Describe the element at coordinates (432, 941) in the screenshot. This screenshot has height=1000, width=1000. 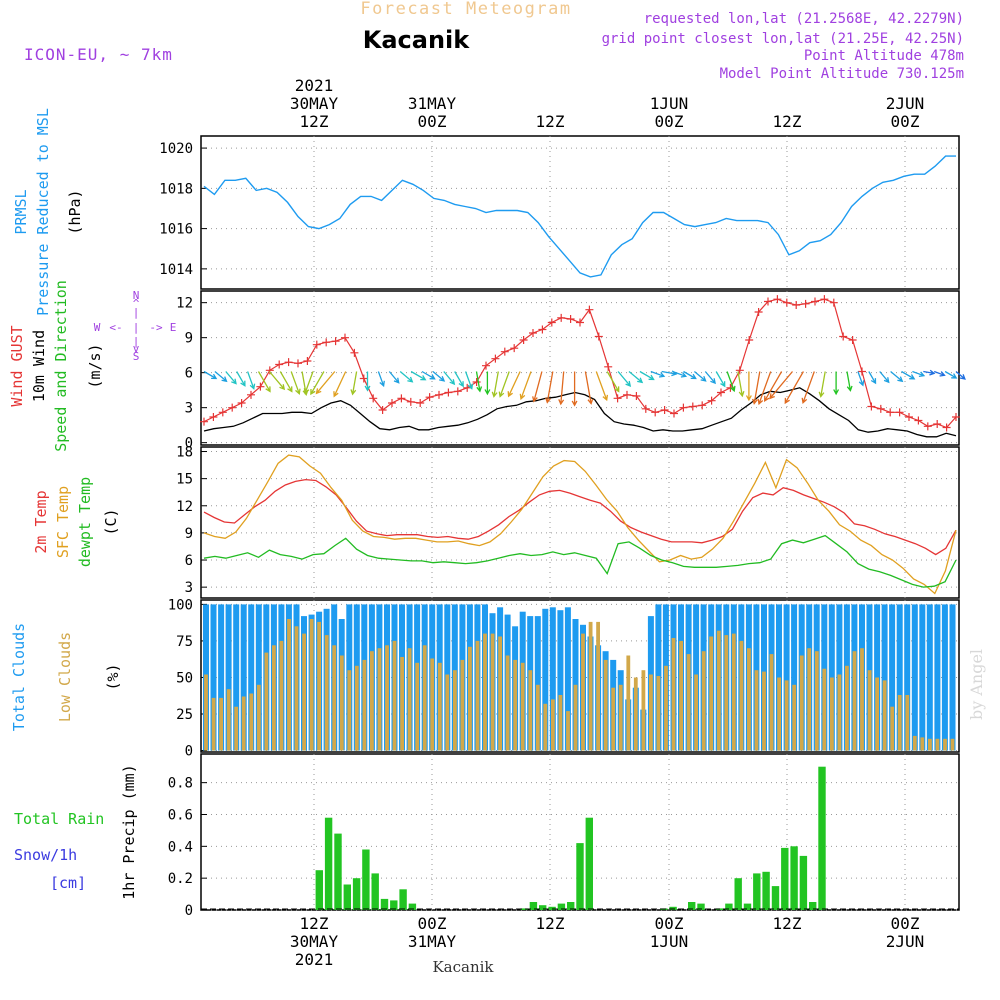
I see `bottom-axis-date: 31MAY` at that location.